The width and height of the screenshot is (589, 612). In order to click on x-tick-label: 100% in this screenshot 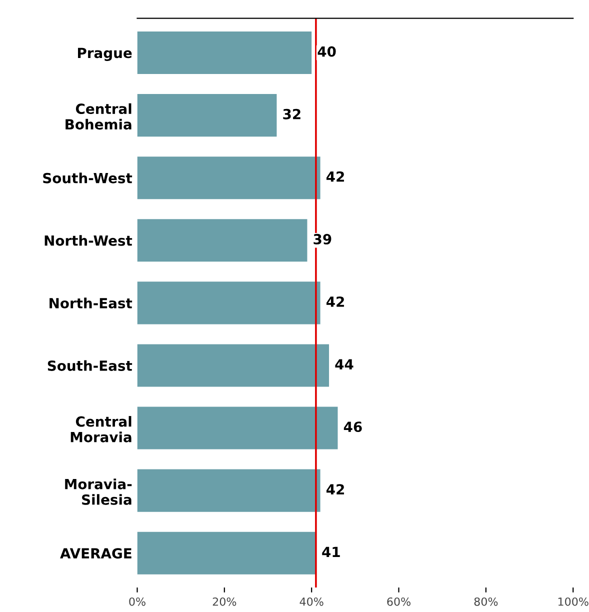, I will do `click(573, 601)`.